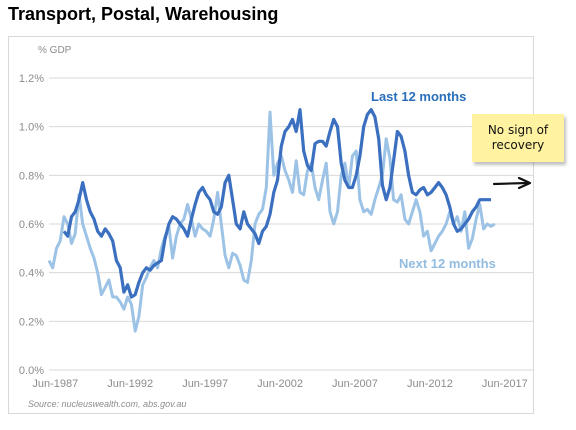 The width and height of the screenshot is (576, 430). I want to click on y-tick-label: 0.6%, so click(31, 225).